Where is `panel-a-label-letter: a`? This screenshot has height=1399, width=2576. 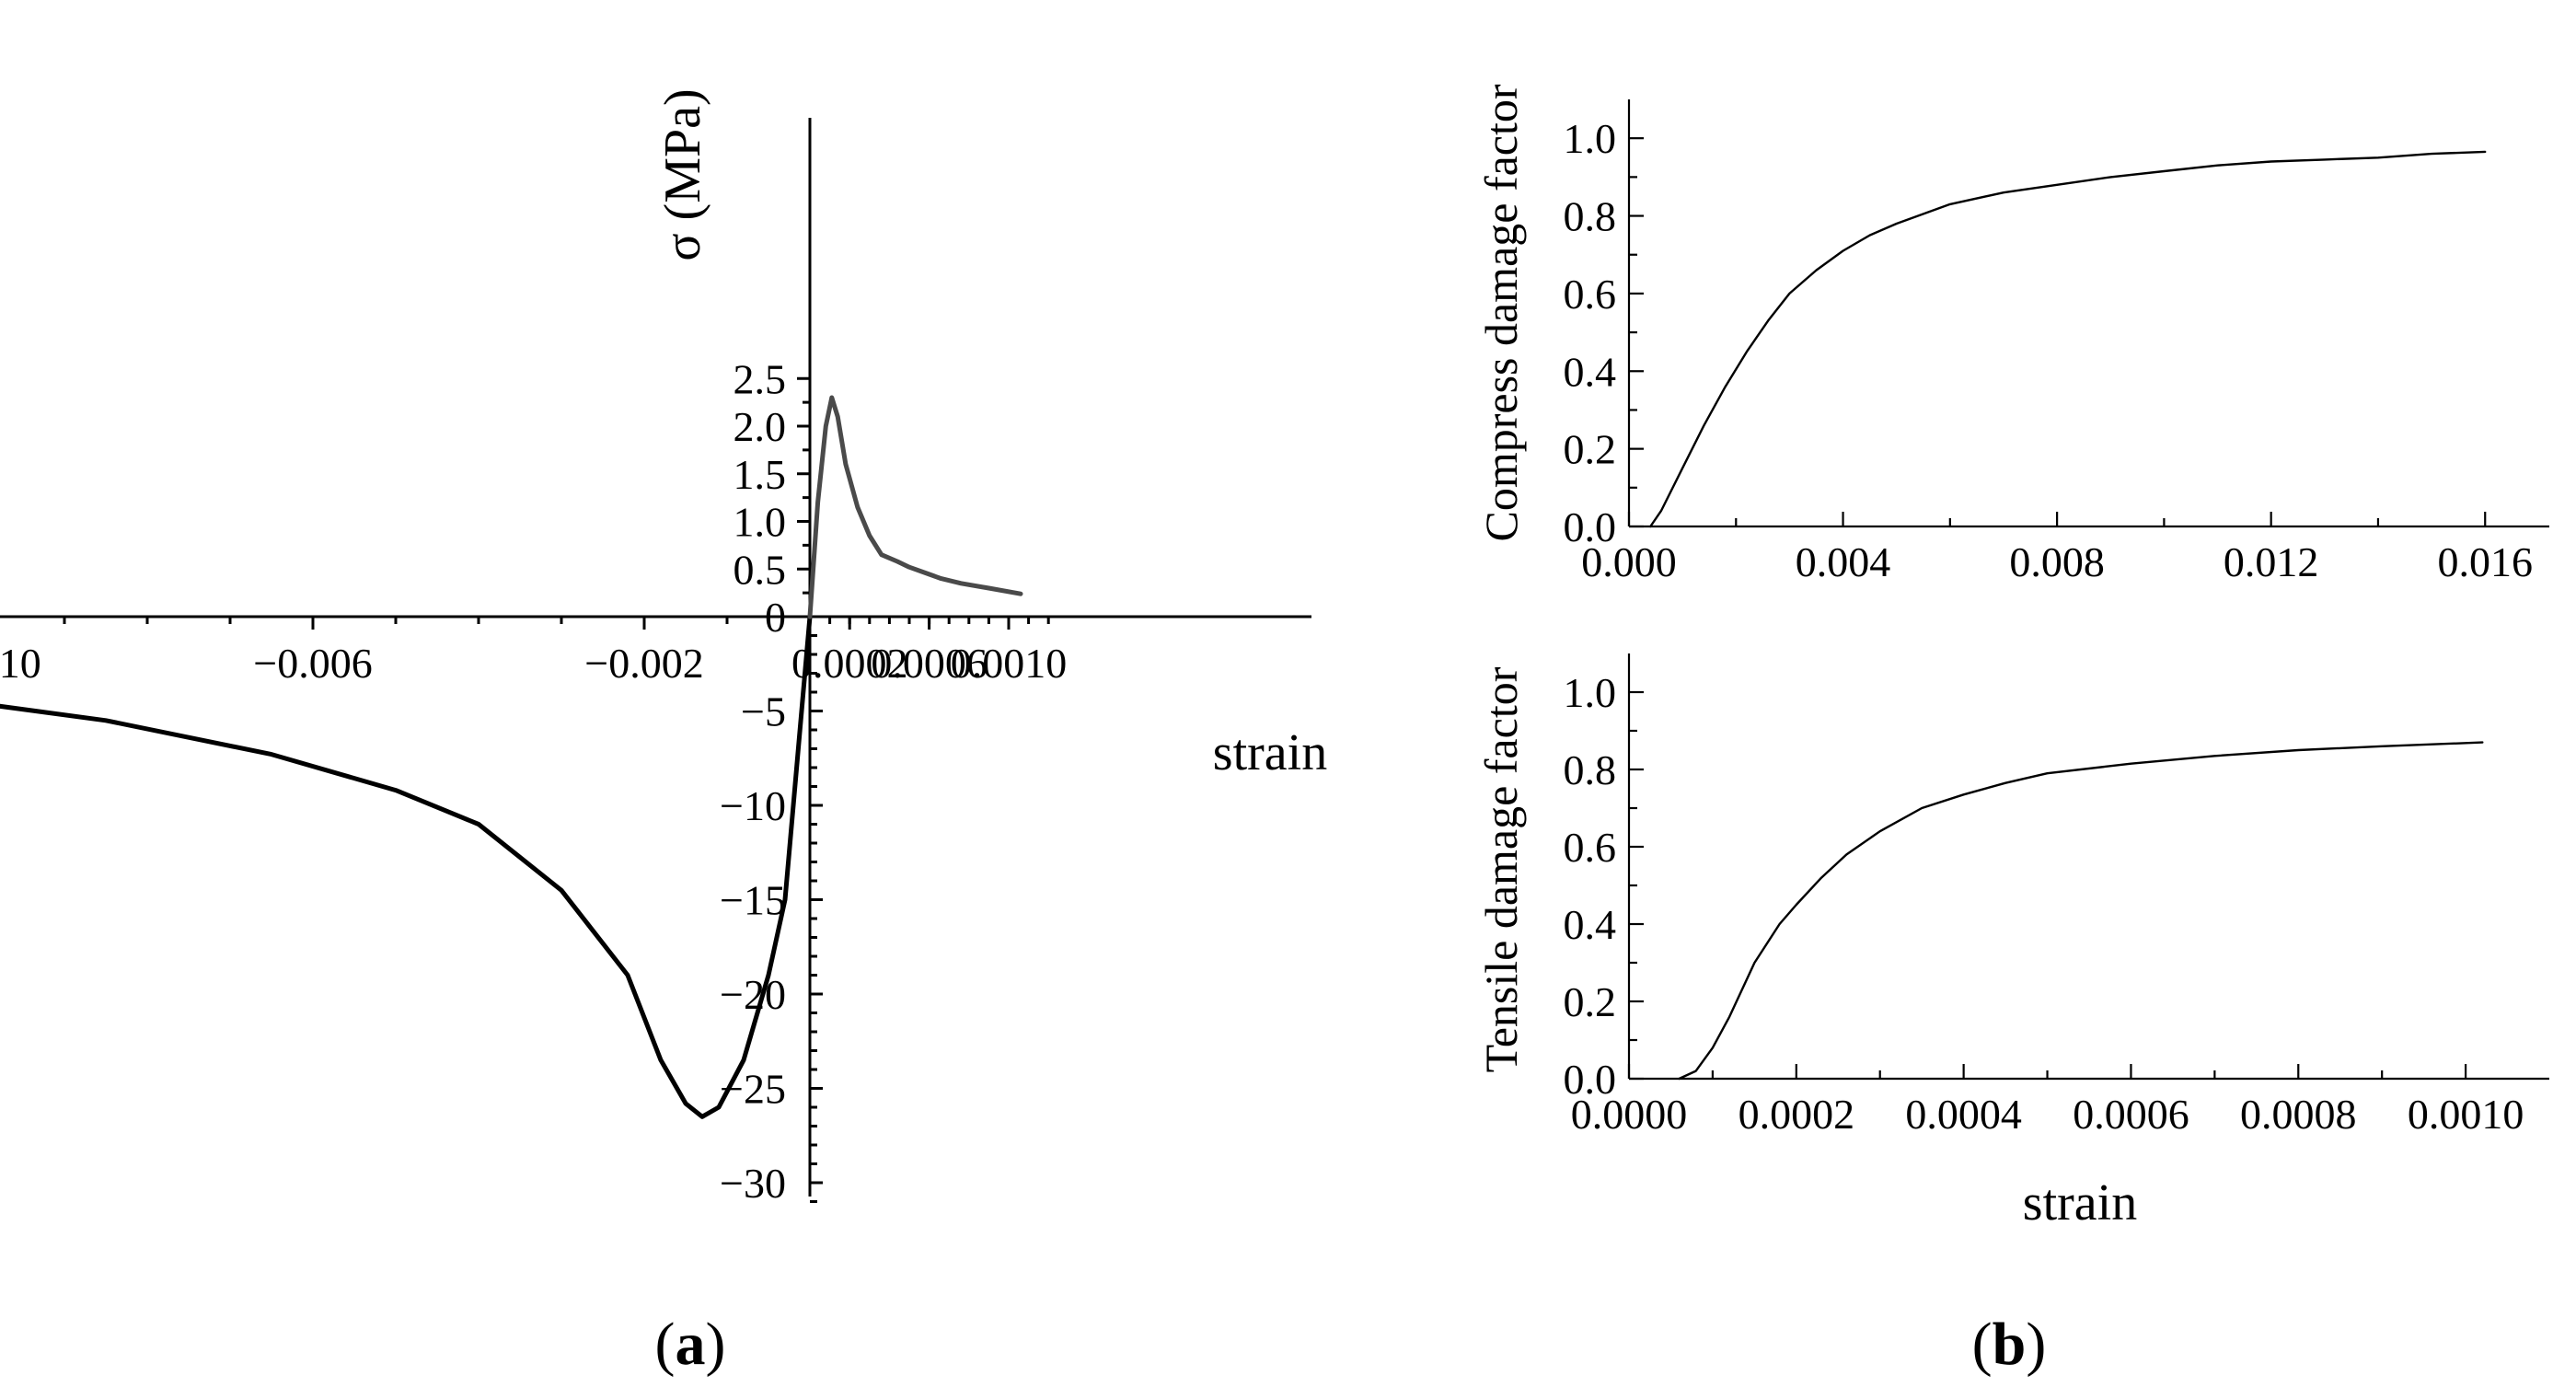 panel-a-label-letter: a is located at coordinates (691, 1344).